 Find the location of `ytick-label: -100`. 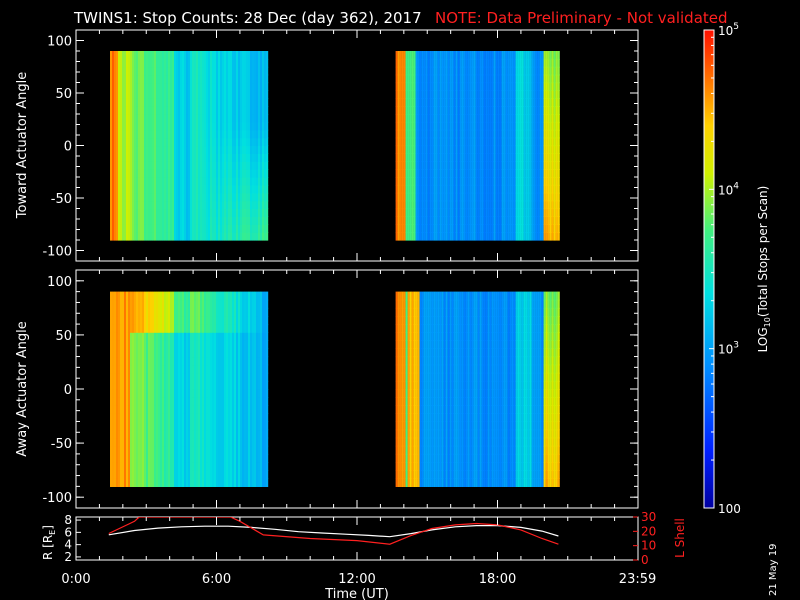

ytick-label: -100 is located at coordinates (57, 252).